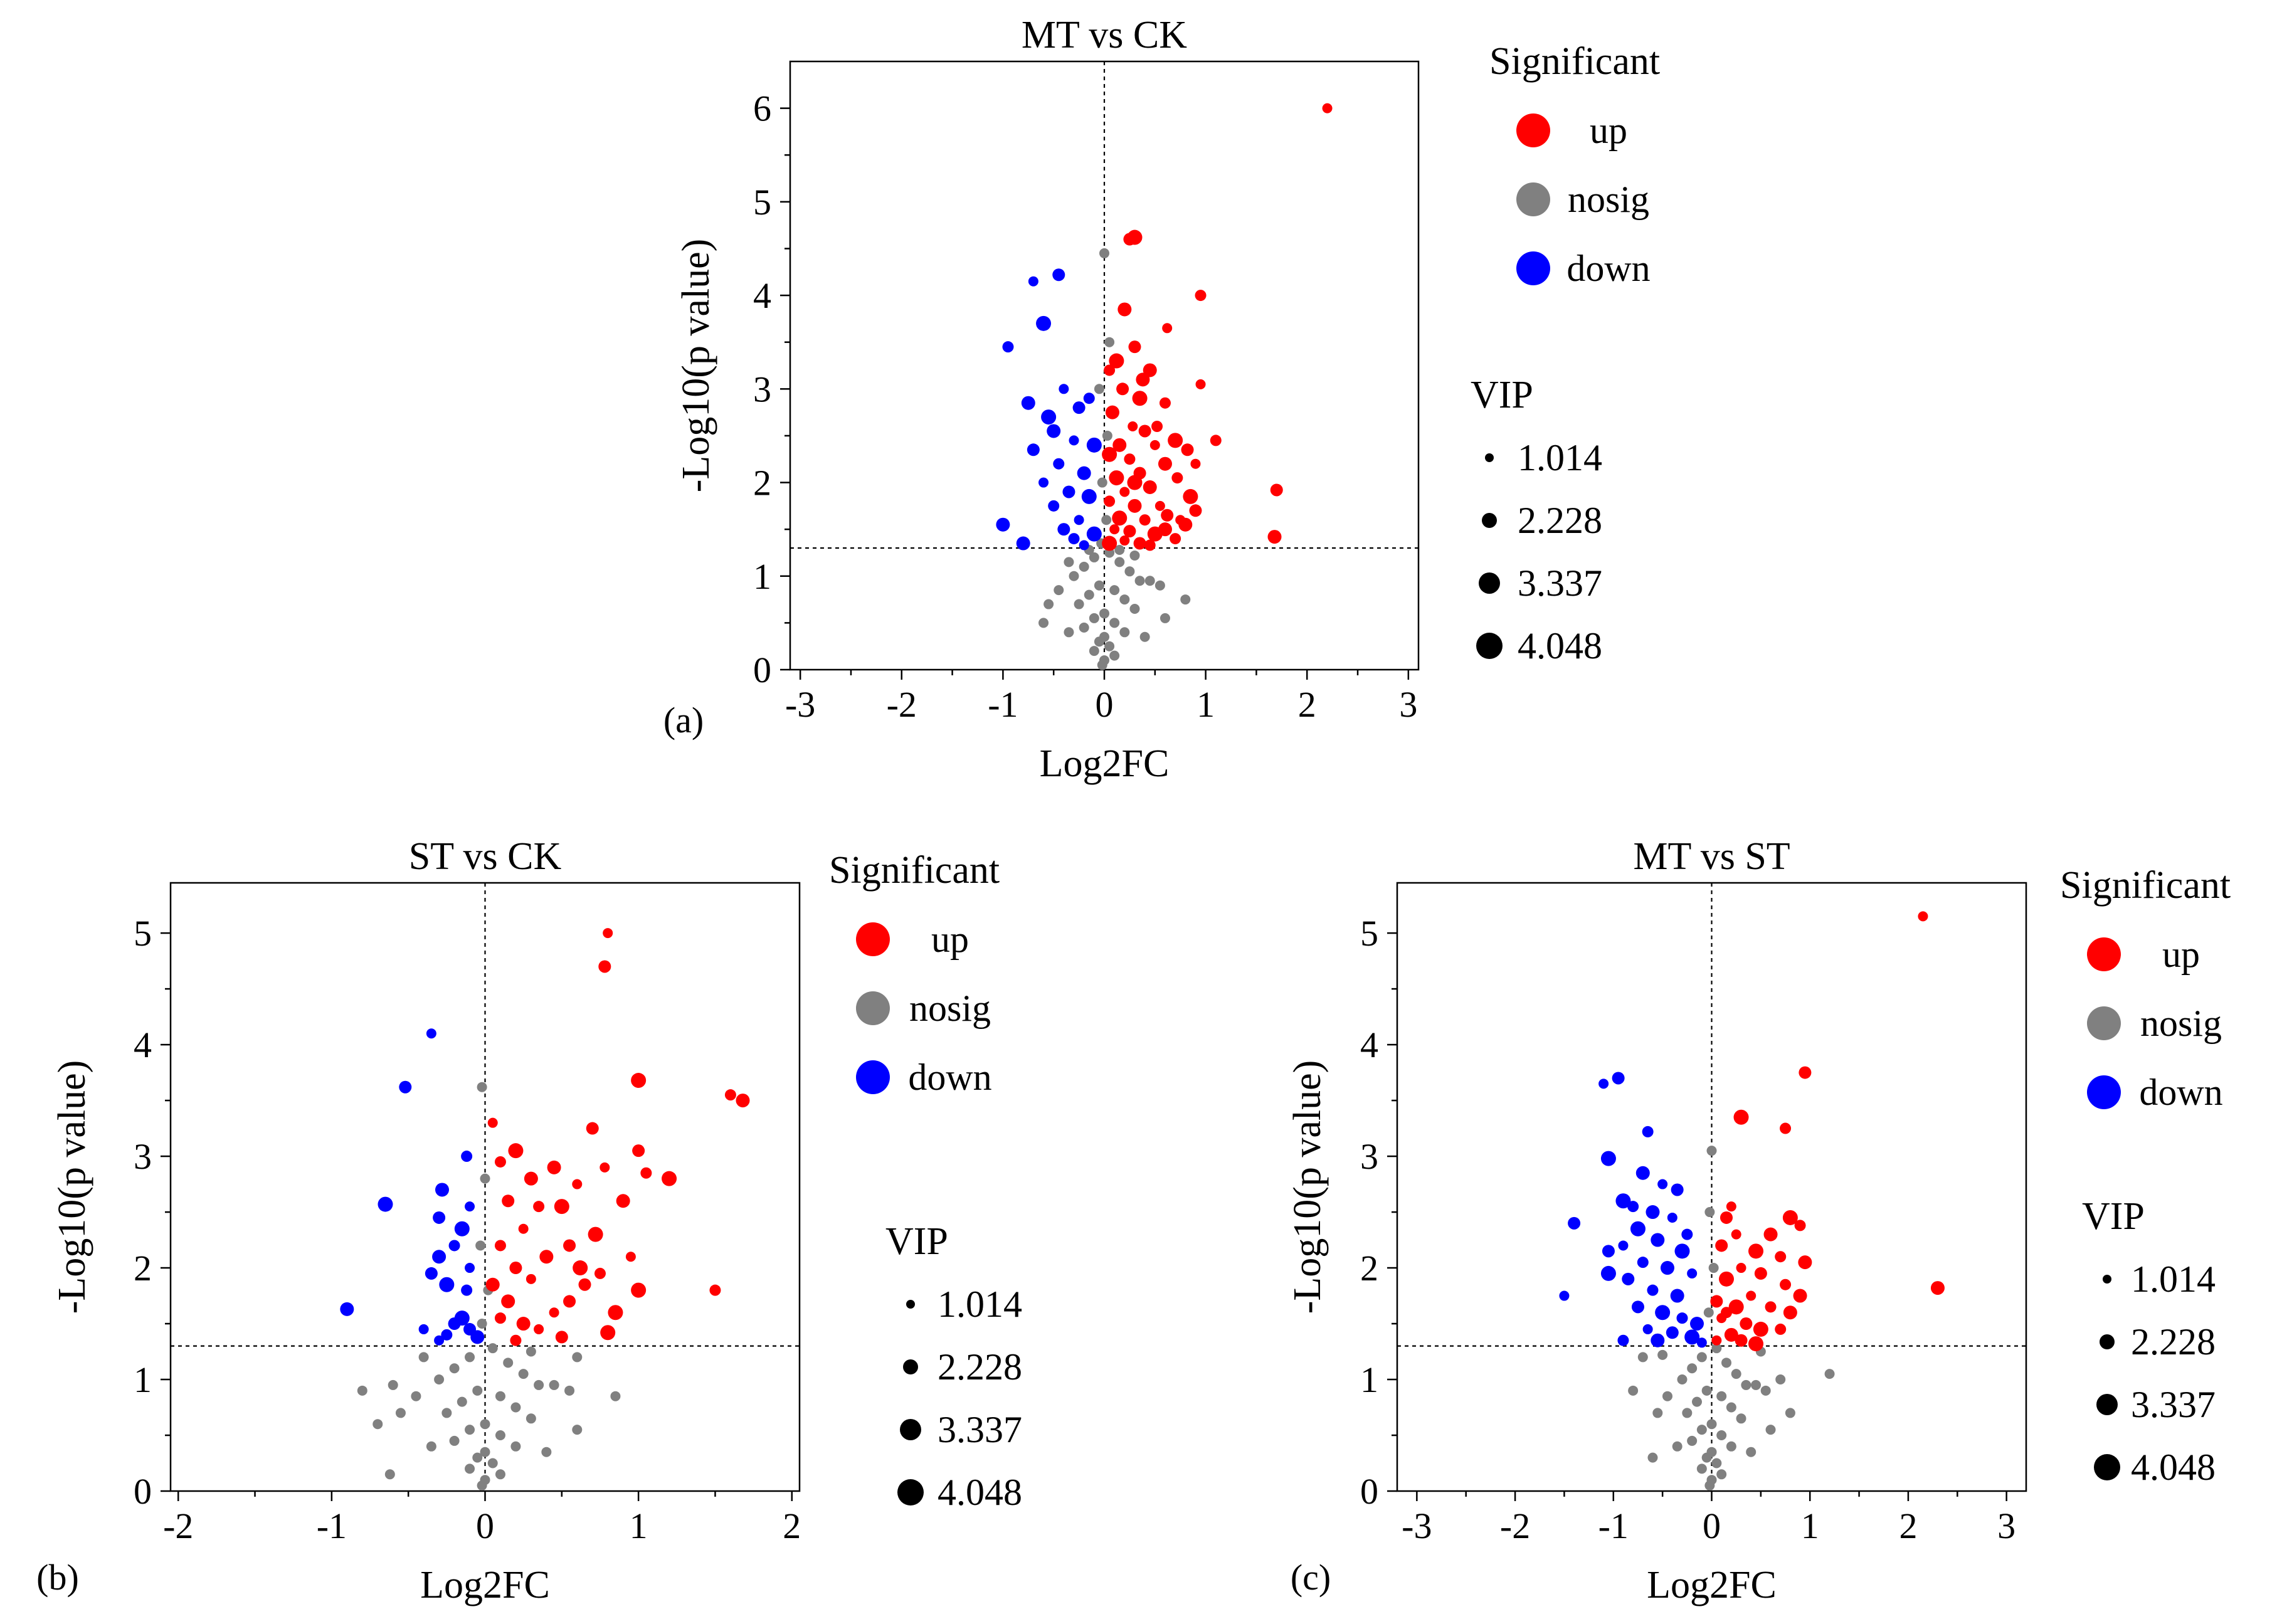 This screenshot has width=2277, height=1624. Describe the element at coordinates (2173, 1279) in the screenshot. I see `legend-vip-label: 1.014` at that location.